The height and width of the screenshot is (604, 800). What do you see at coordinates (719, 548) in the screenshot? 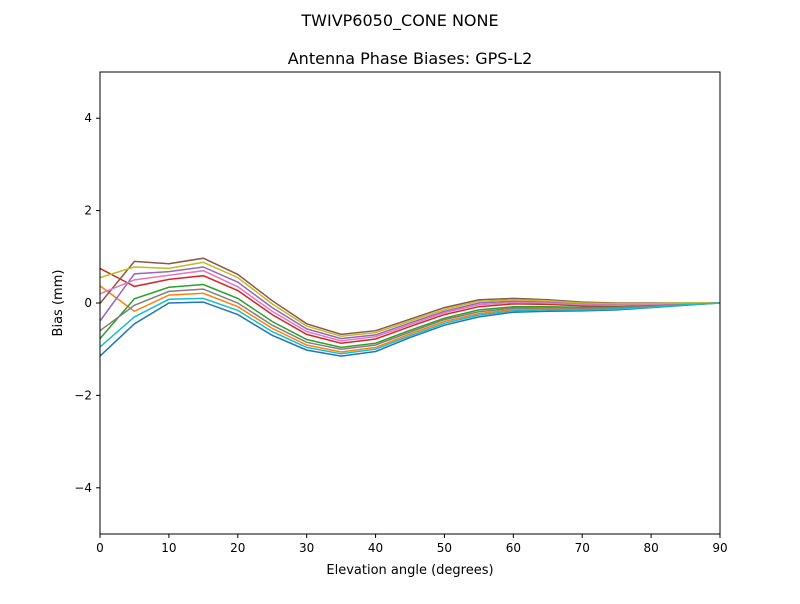
I see `x-tick-label: 90` at bounding box center [719, 548].